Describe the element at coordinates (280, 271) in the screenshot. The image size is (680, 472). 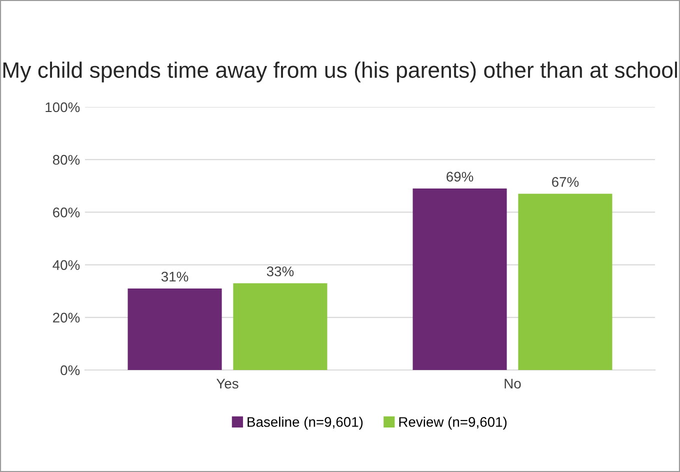
I see `data-label: 33%` at that location.